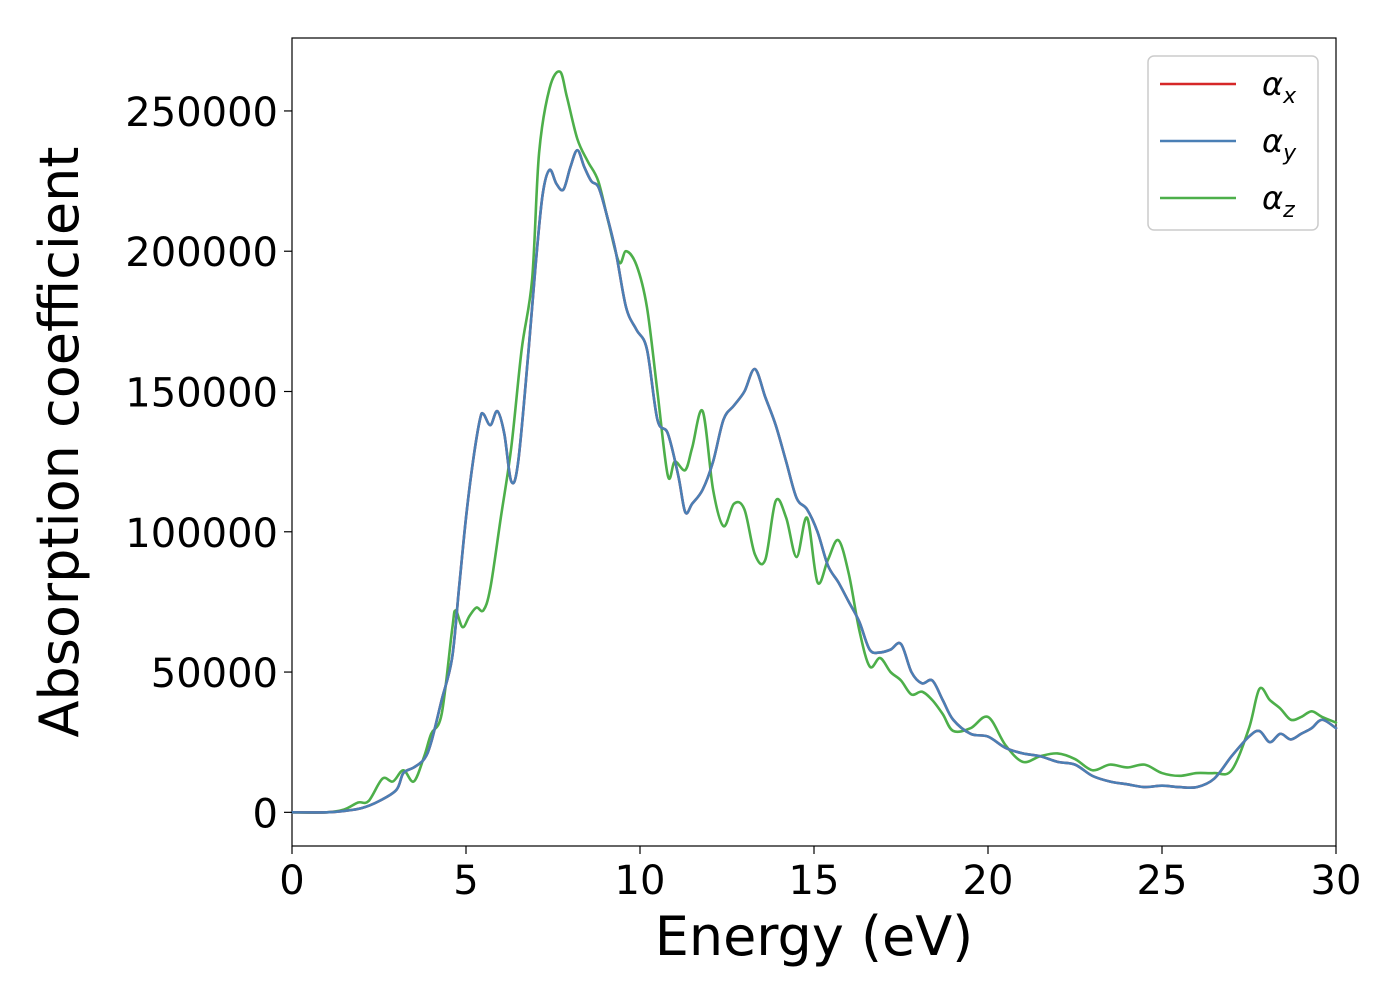 The width and height of the screenshot is (1400, 1000). I want to click on legend-label-alpha-z: αz, so click(1278, 201).